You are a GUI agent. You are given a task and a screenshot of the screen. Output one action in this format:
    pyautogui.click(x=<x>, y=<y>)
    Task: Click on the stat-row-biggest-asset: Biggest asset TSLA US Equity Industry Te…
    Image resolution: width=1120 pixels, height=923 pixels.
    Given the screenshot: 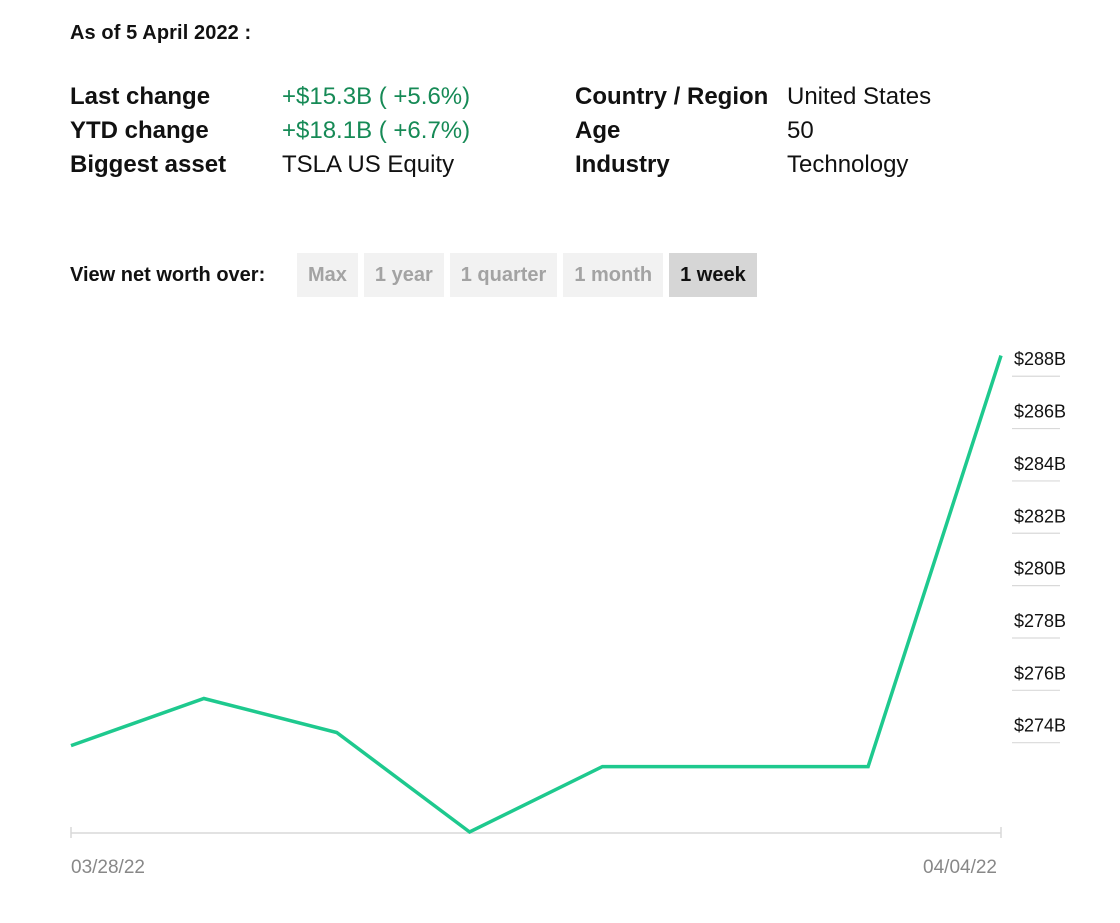 What is the action you would take?
    pyautogui.click(x=550, y=165)
    